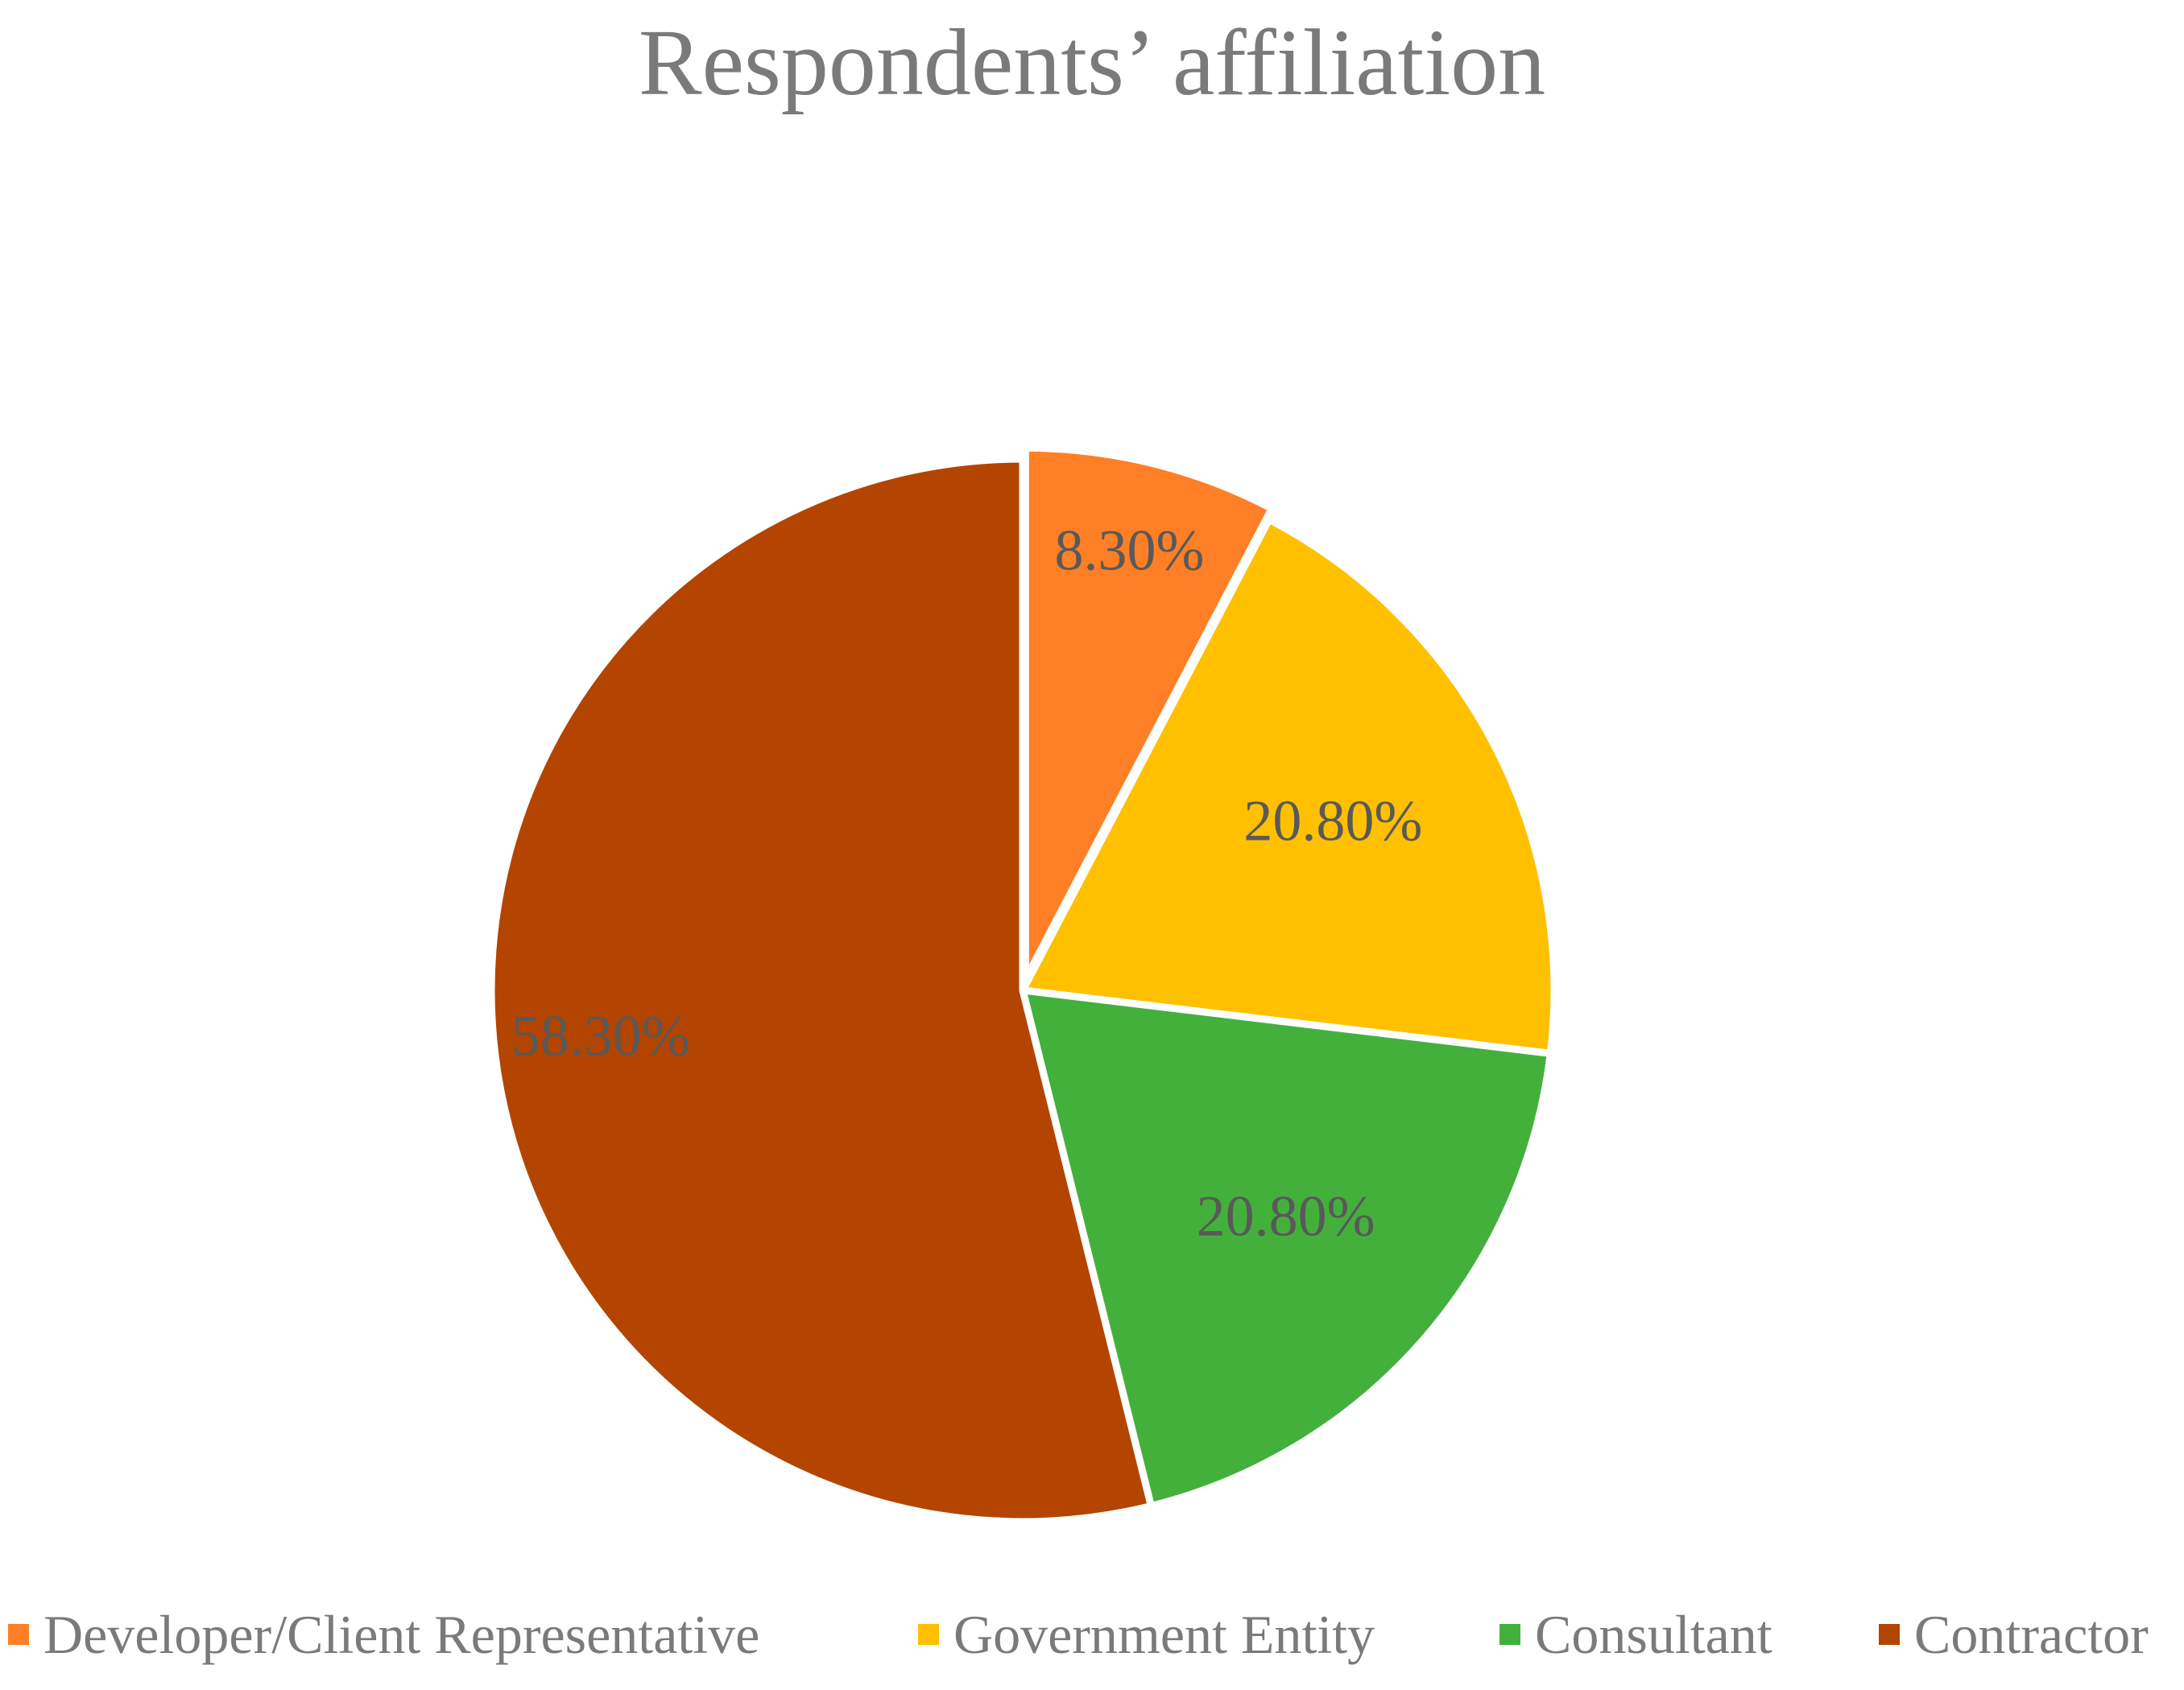 This screenshot has width=2184, height=1690. What do you see at coordinates (1653, 1634) in the screenshot?
I see `legend-label-consultant: Consultant` at bounding box center [1653, 1634].